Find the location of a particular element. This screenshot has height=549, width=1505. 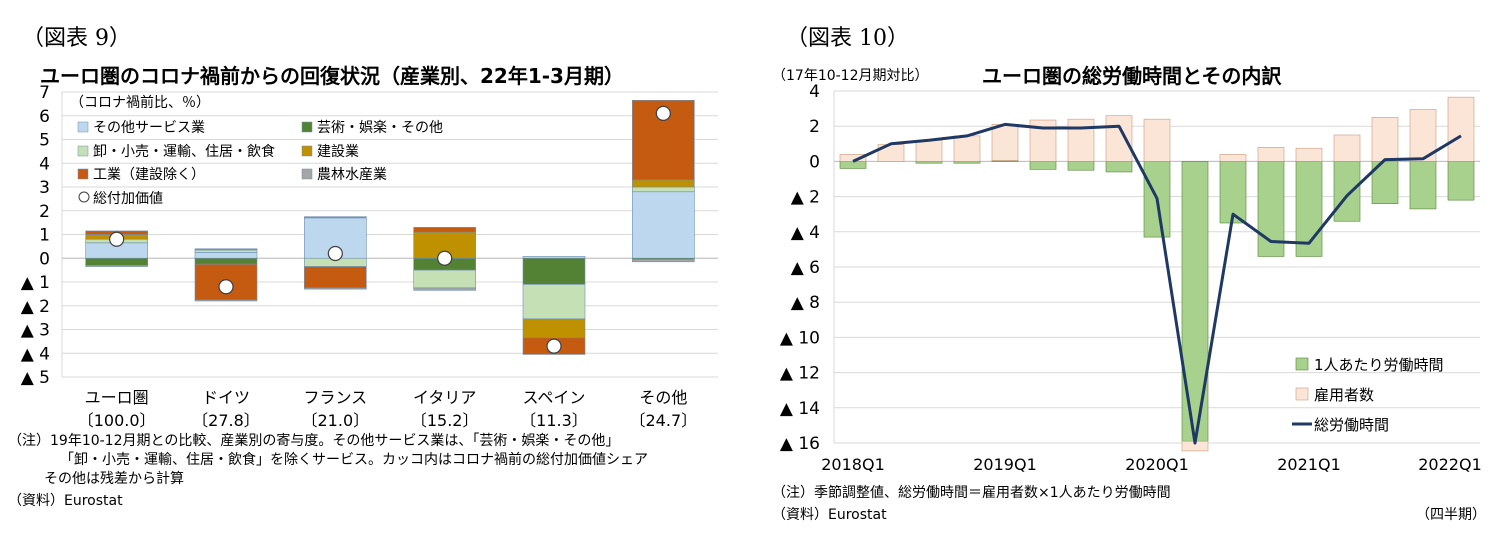

figure-10-xunit: （四半期） is located at coordinates (1451, 515).